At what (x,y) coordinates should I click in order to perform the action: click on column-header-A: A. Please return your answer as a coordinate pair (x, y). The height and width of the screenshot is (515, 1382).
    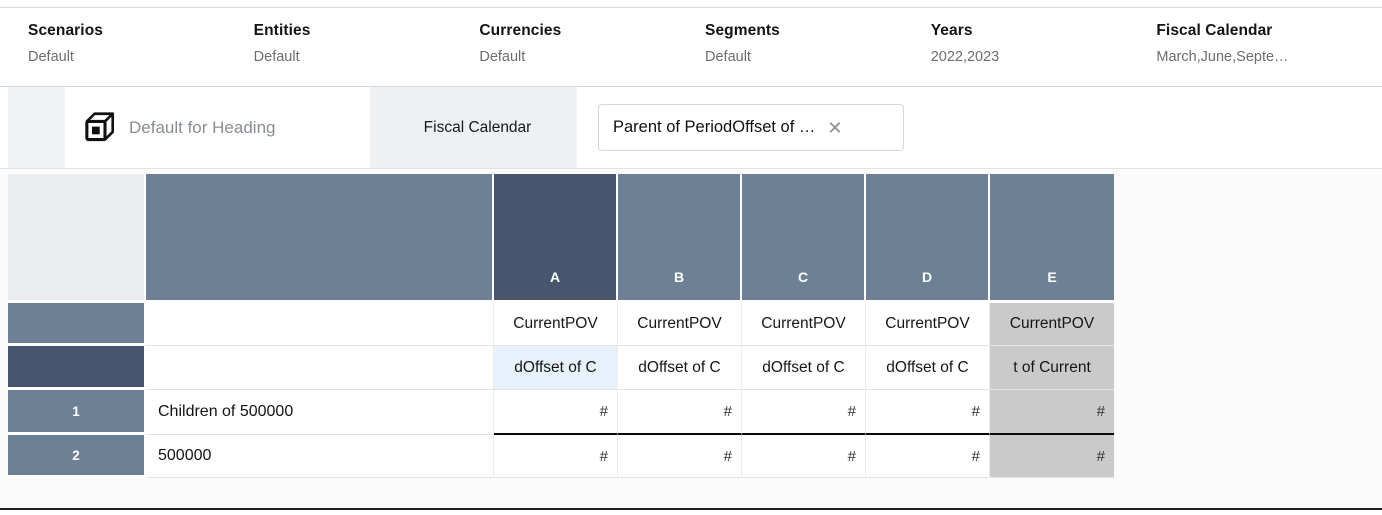
    Looking at the image, I should click on (556, 238).